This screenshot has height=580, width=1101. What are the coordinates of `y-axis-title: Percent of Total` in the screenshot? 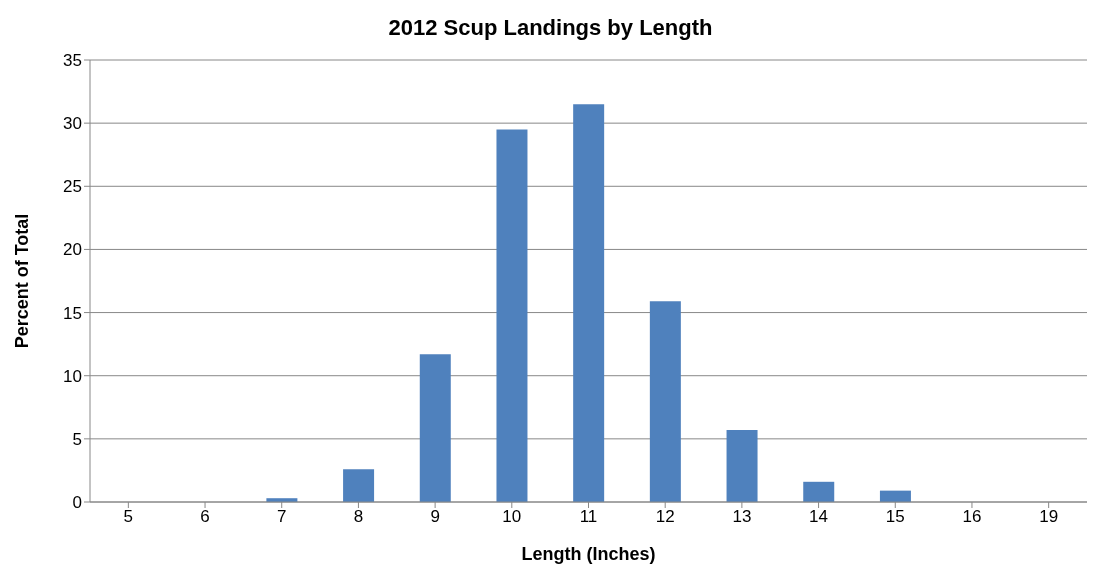 It's located at (22, 281).